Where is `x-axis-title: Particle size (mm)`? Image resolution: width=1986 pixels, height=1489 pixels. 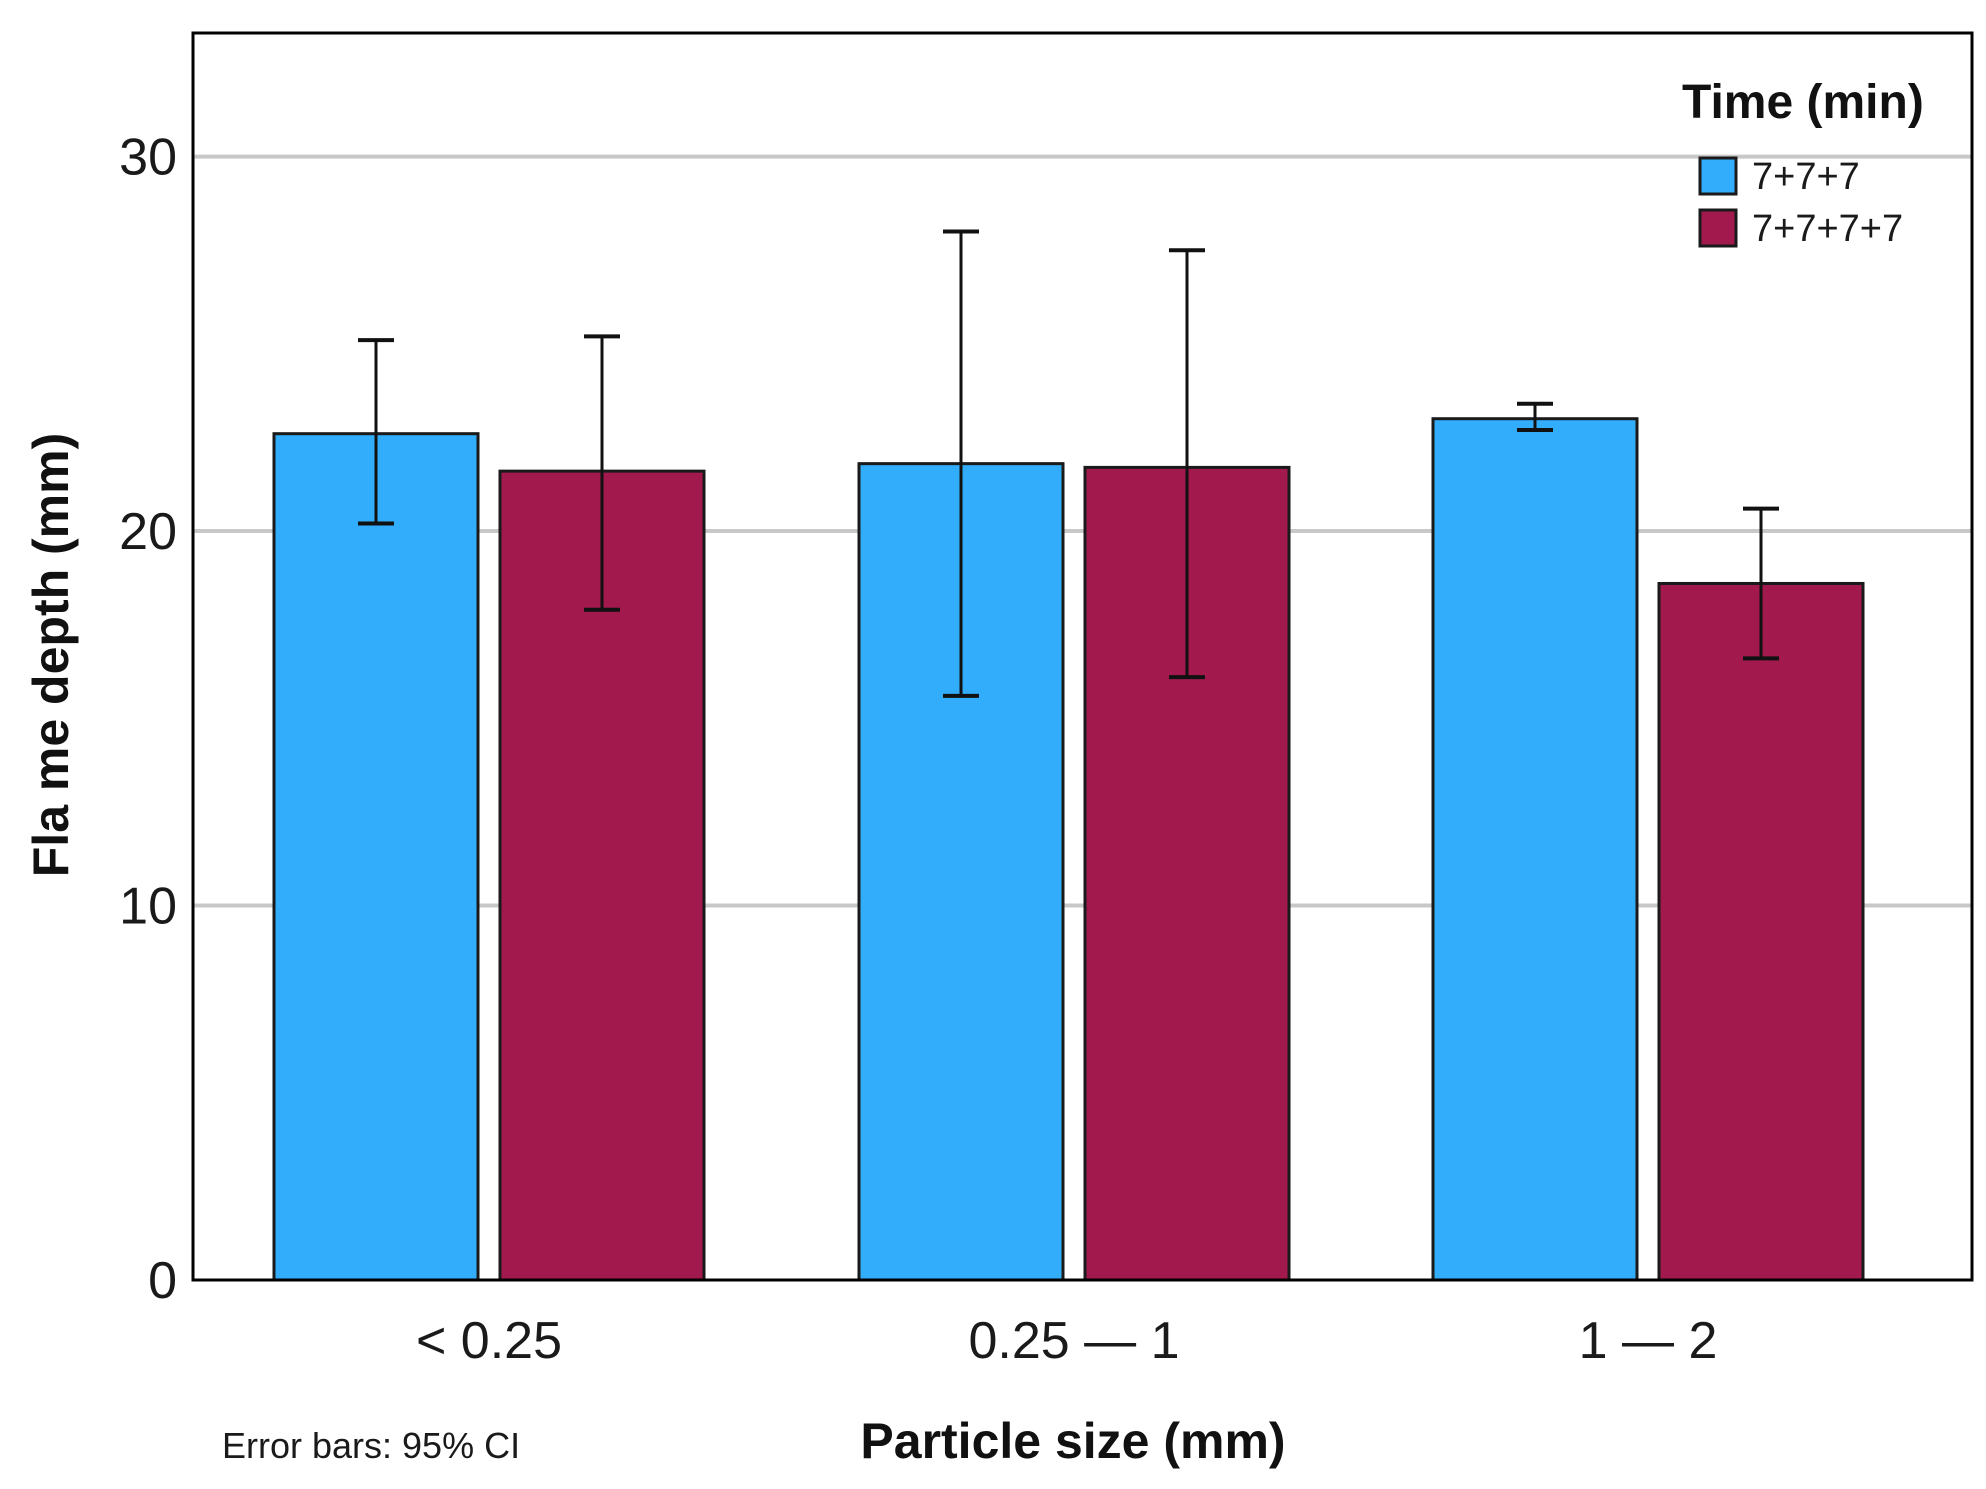
x-axis-title: Particle size (mm) is located at coordinates (1072, 1441).